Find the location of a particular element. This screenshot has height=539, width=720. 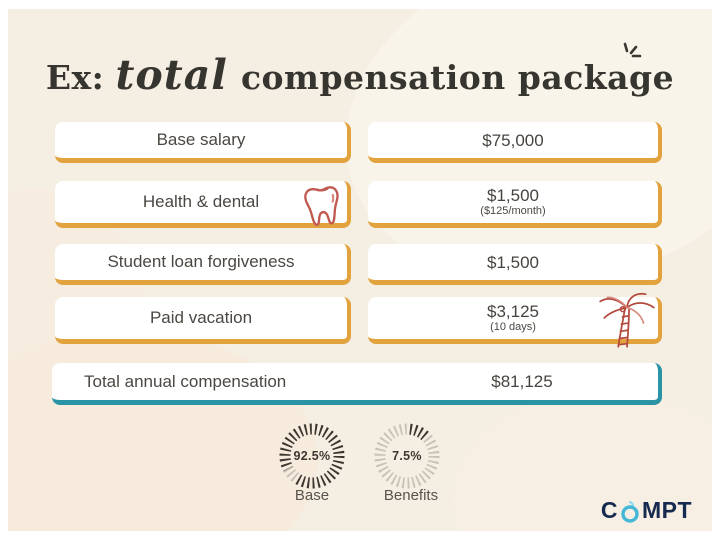

row-label: Student loan forgiveness is located at coordinates (201, 261).